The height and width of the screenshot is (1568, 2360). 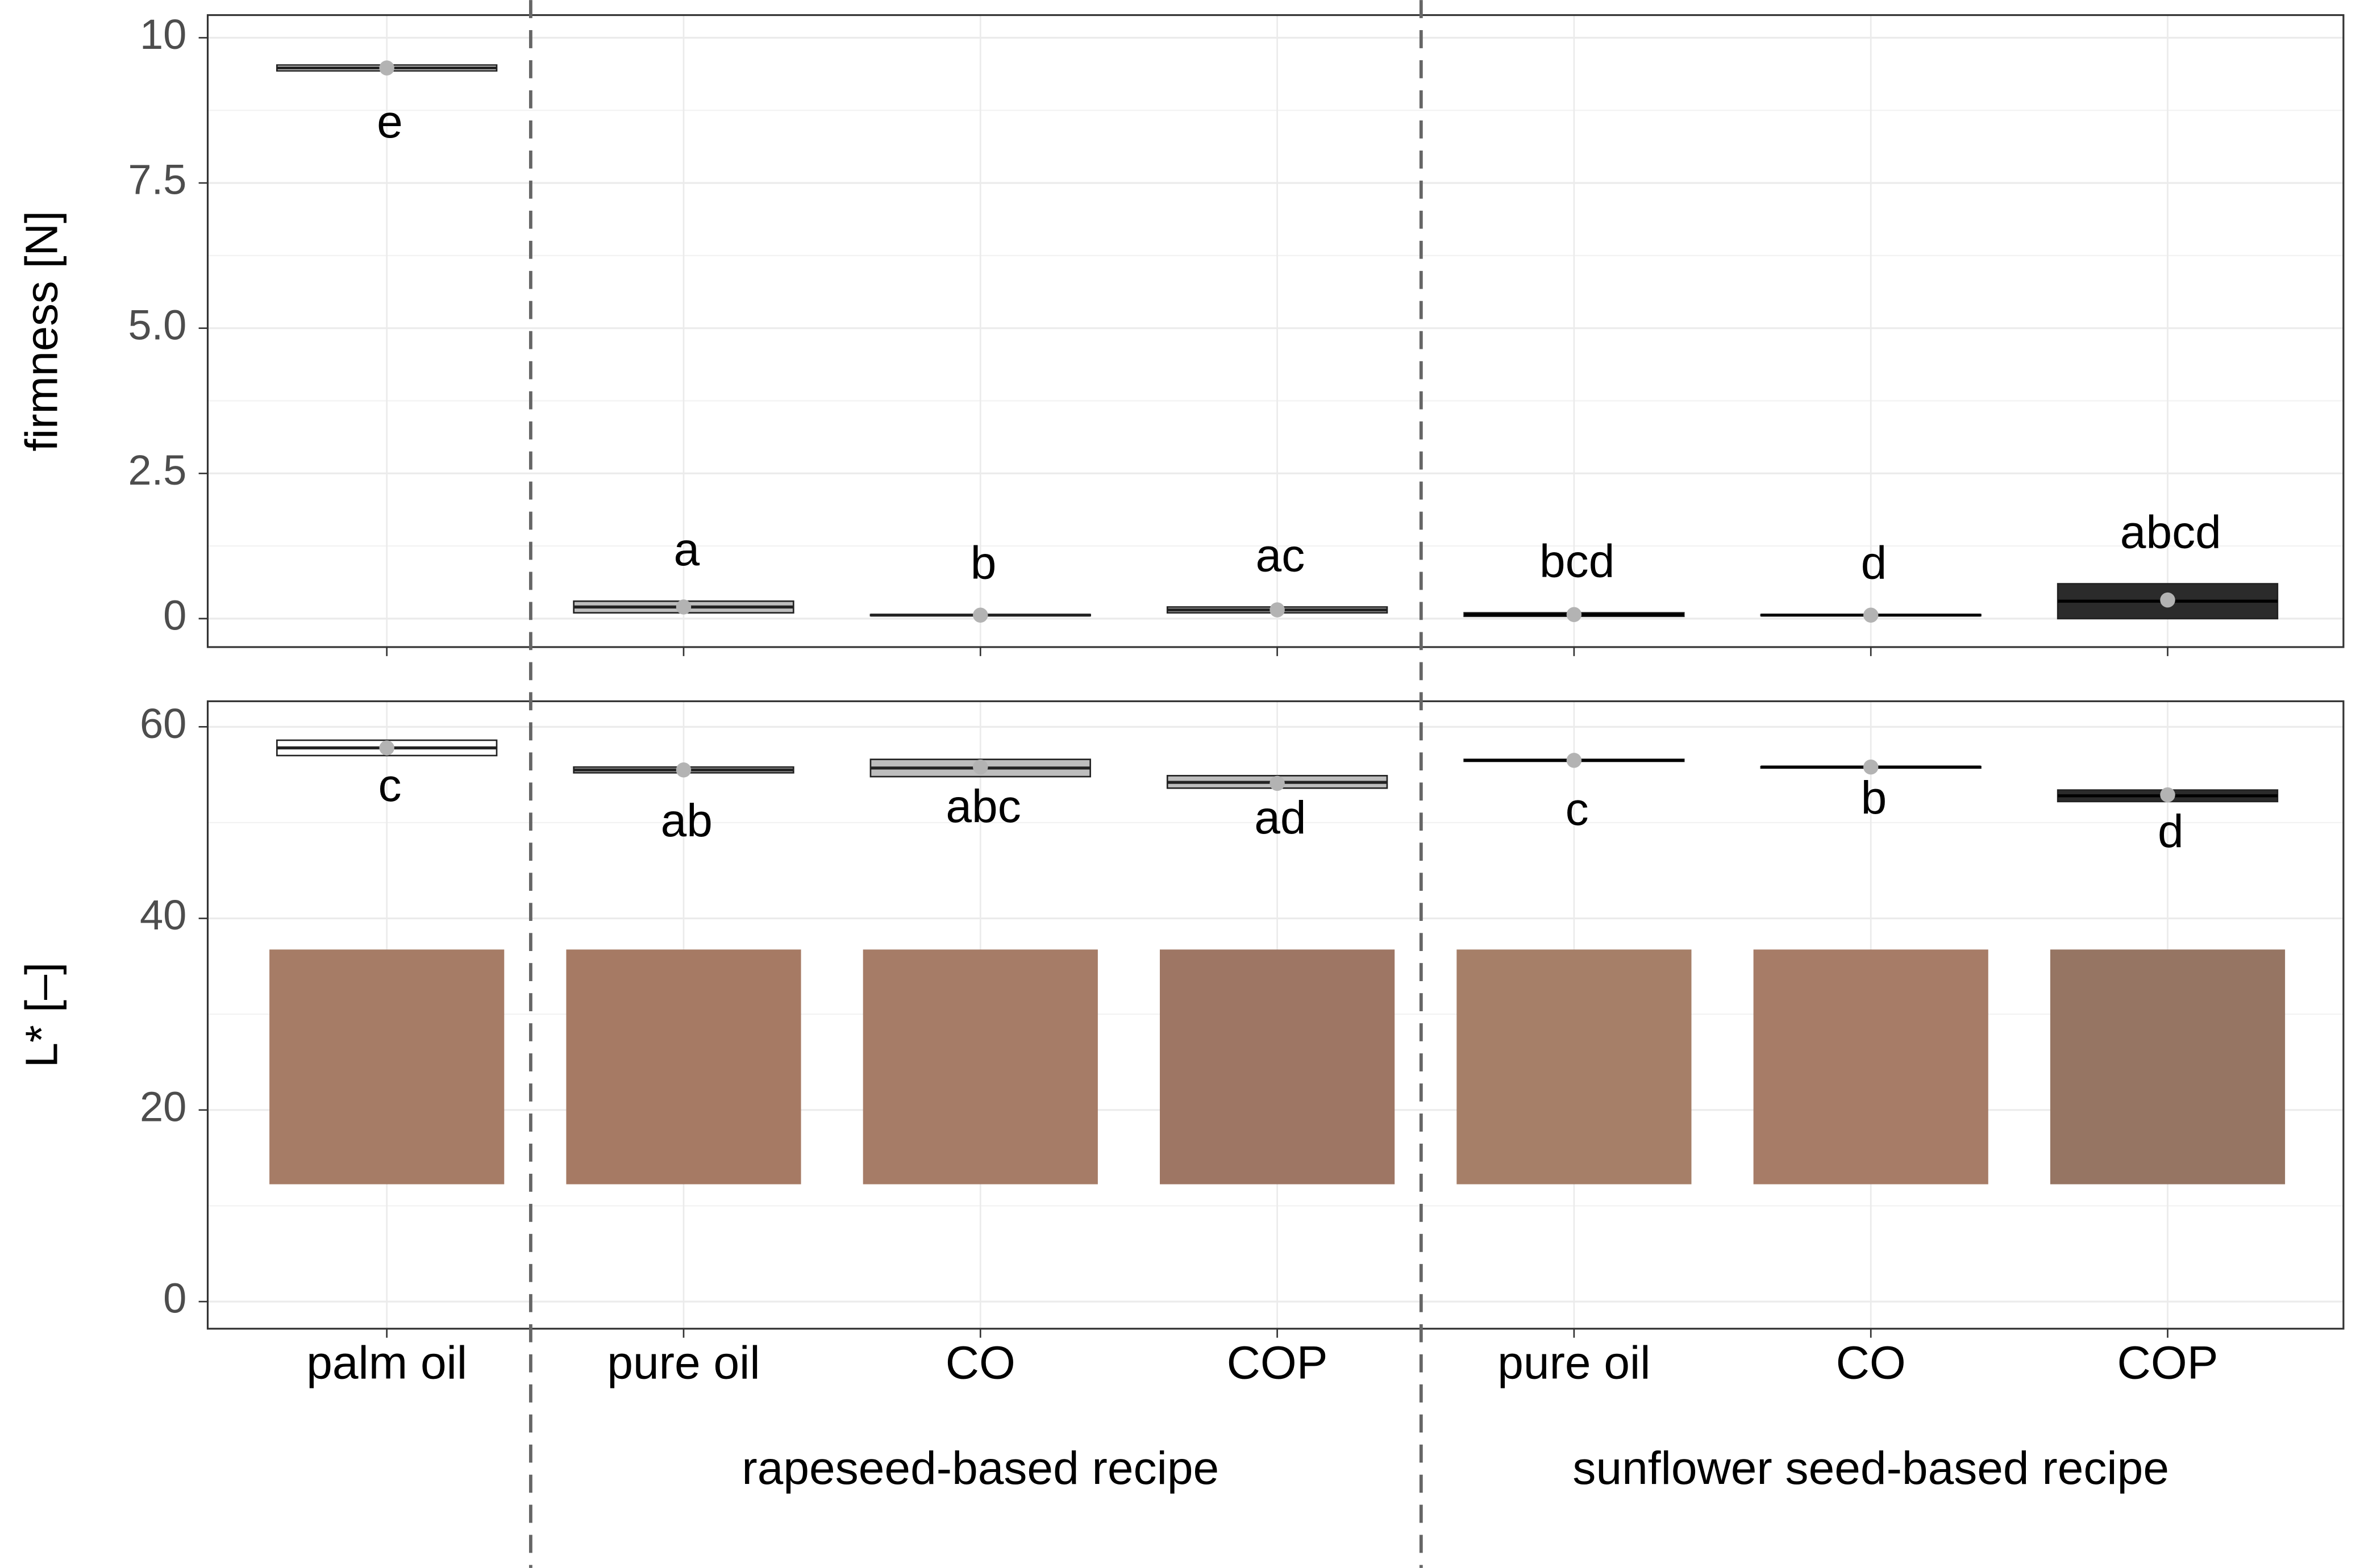 I want to click on significance-letter: ac, so click(x=1280, y=555).